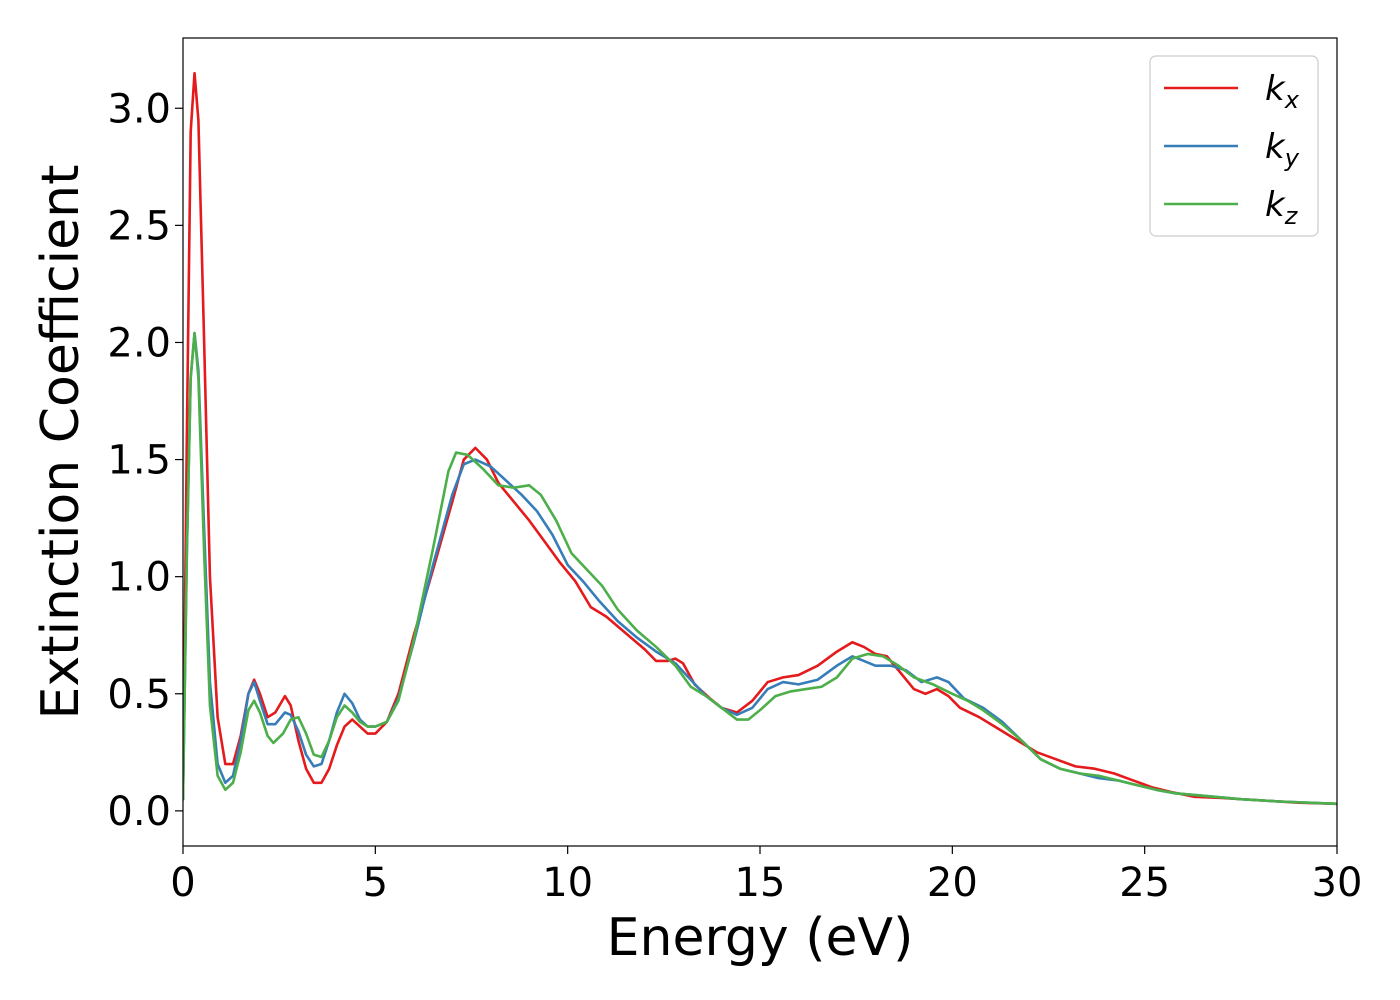 The width and height of the screenshot is (1400, 1000). What do you see at coordinates (1144, 883) in the screenshot?
I see `x-tick-label: 25` at bounding box center [1144, 883].